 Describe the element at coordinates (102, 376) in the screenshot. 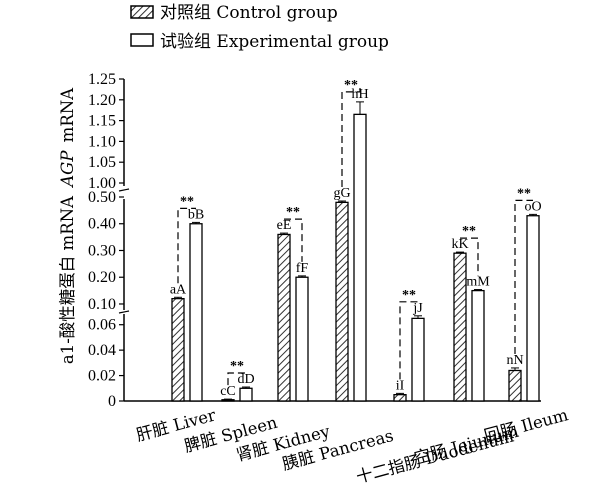

I see `y-tick-label: 0.02` at that location.